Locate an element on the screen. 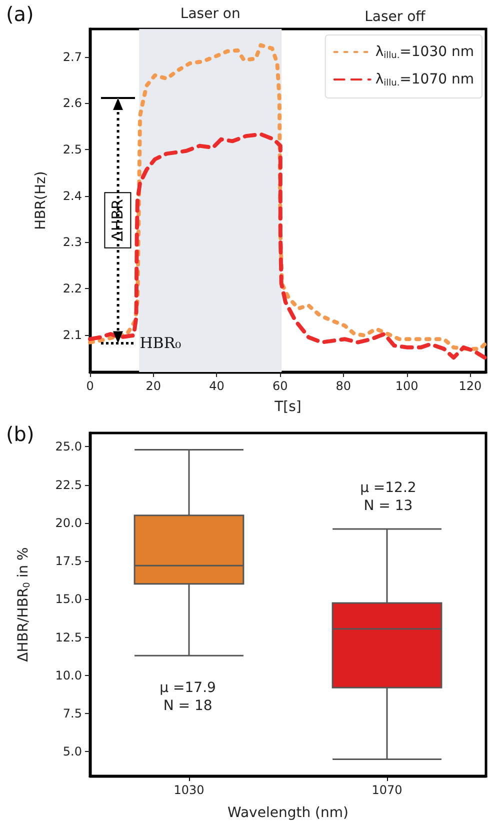 The image size is (488, 825). y-tick-label: 2.4 is located at coordinates (72, 195).